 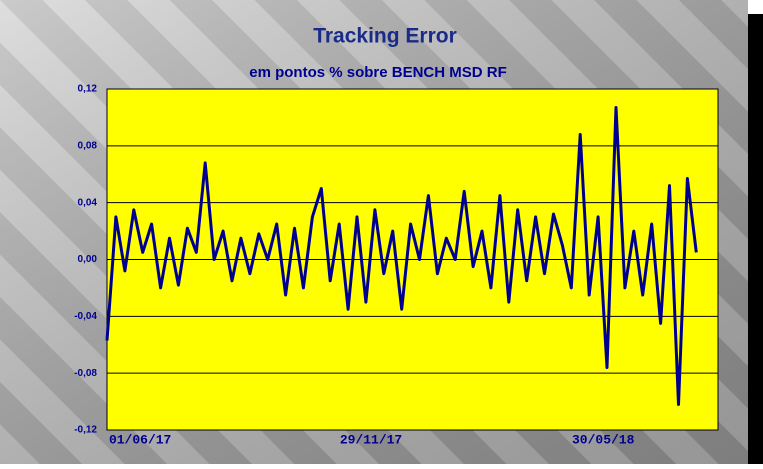 I want to click on y-tick-label: -0,12, so click(x=85, y=430).